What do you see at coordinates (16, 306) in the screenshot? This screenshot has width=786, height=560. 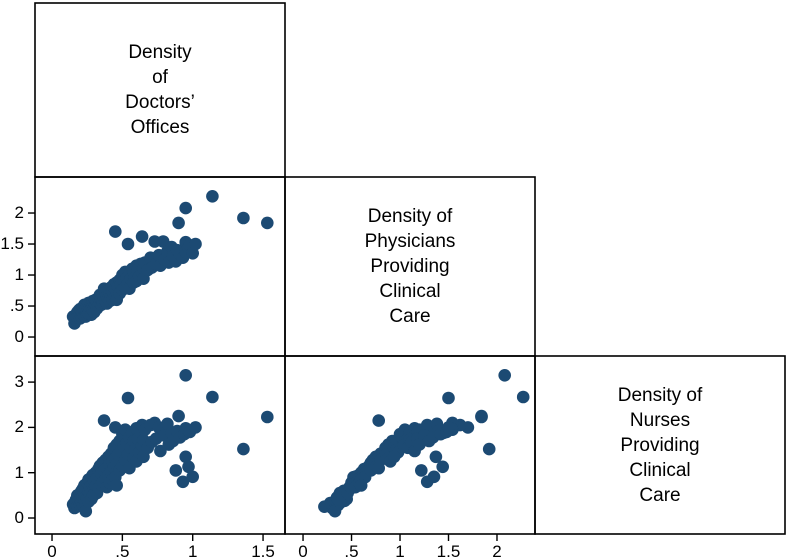 I see `y-tick-label: .5` at bounding box center [16, 306].